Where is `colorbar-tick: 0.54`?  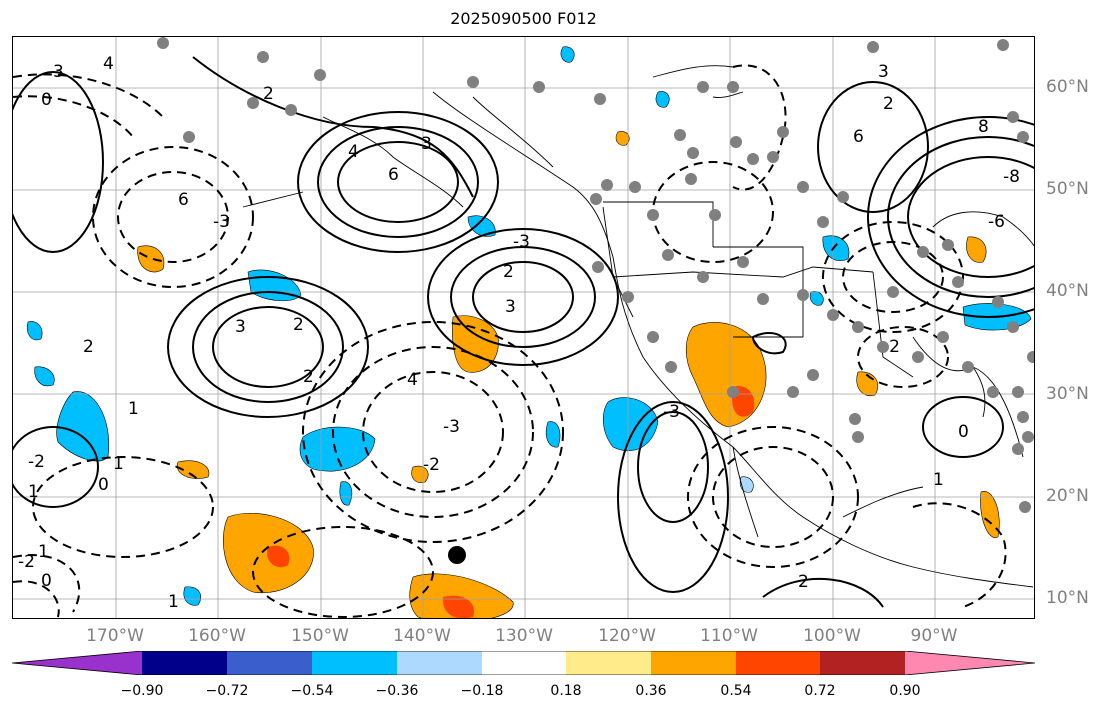
colorbar-tick: 0.54 is located at coordinates (736, 691).